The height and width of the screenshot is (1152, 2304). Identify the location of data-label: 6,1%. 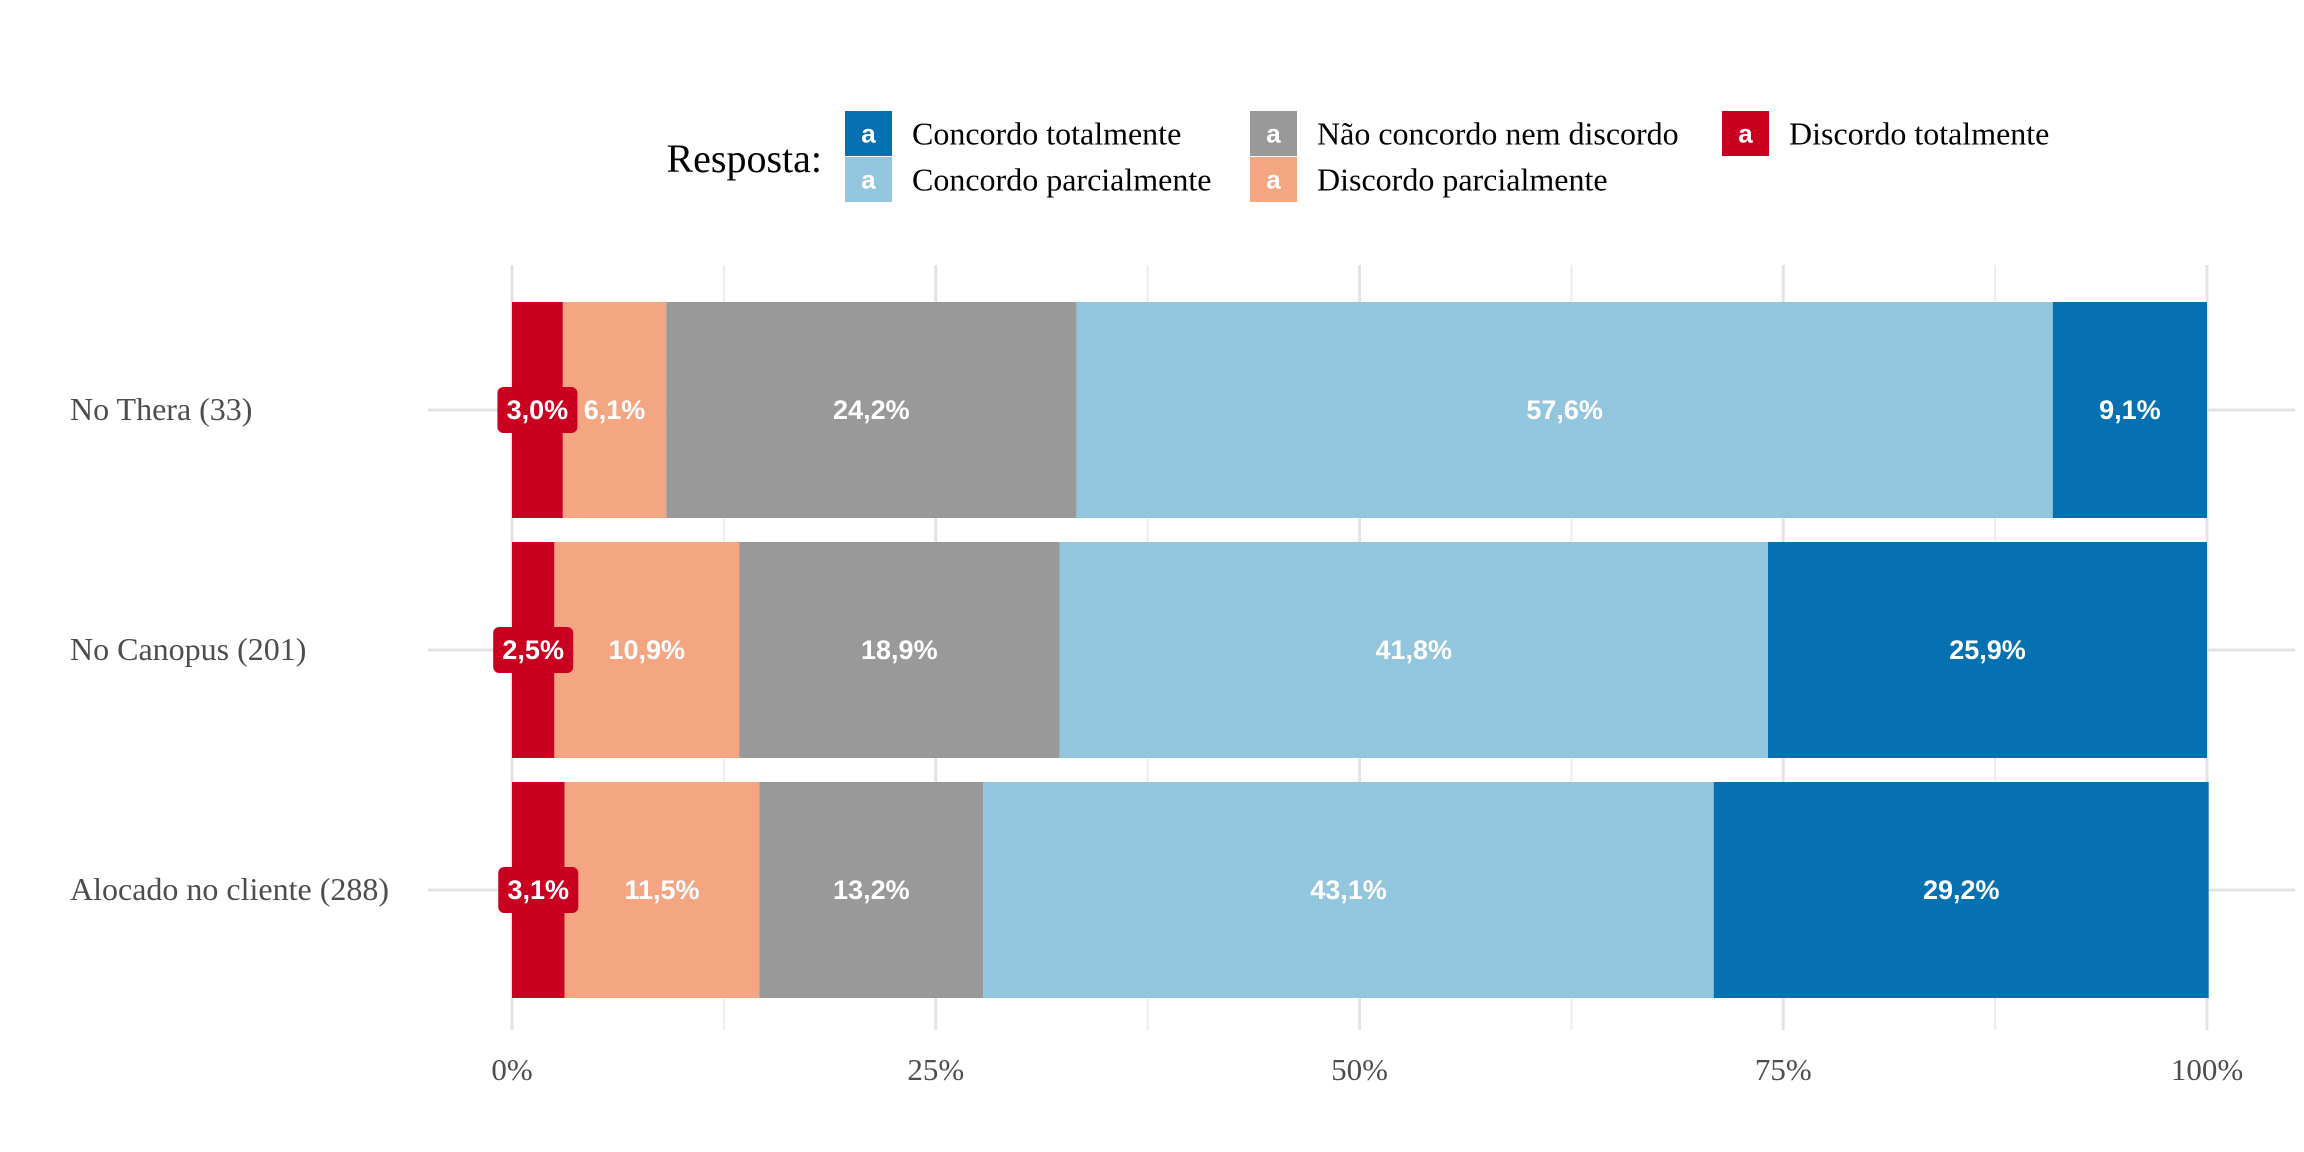
(615, 410).